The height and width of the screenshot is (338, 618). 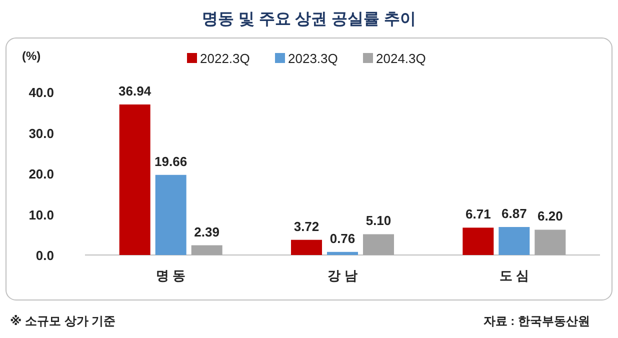 What do you see at coordinates (379, 220) in the screenshot?
I see `data-label: 5.10` at bounding box center [379, 220].